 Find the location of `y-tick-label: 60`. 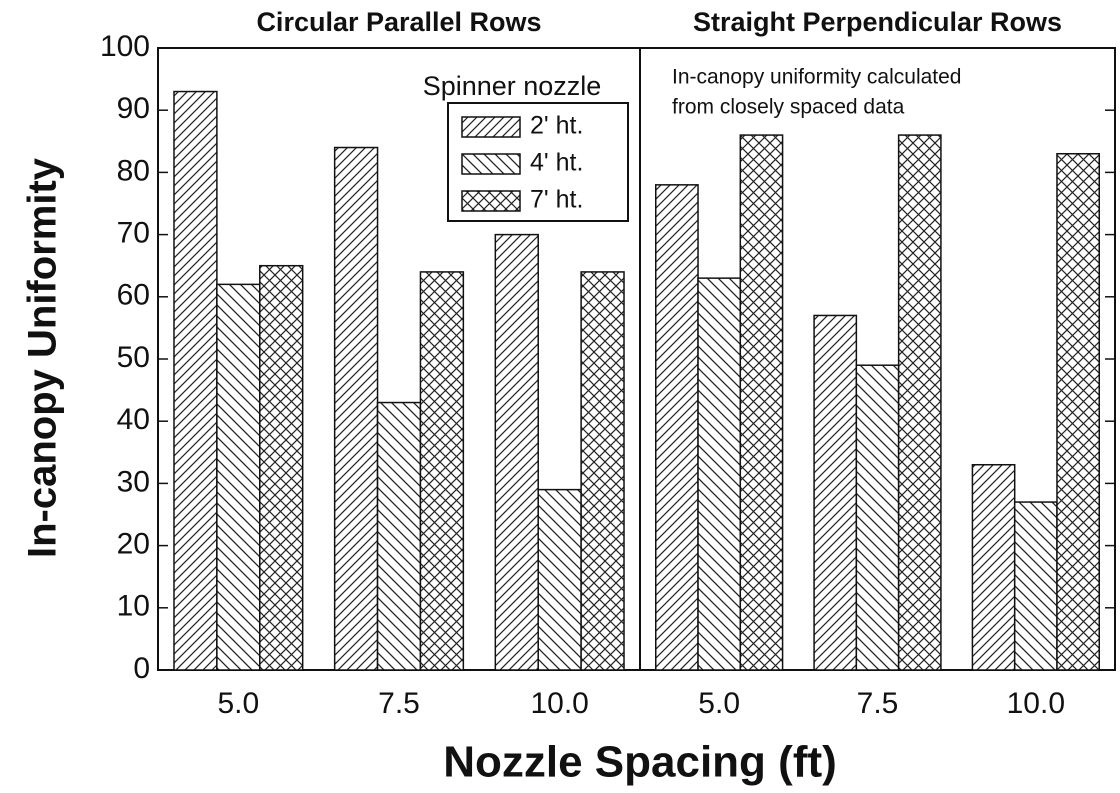

y-tick-label: 60 is located at coordinates (133, 295).